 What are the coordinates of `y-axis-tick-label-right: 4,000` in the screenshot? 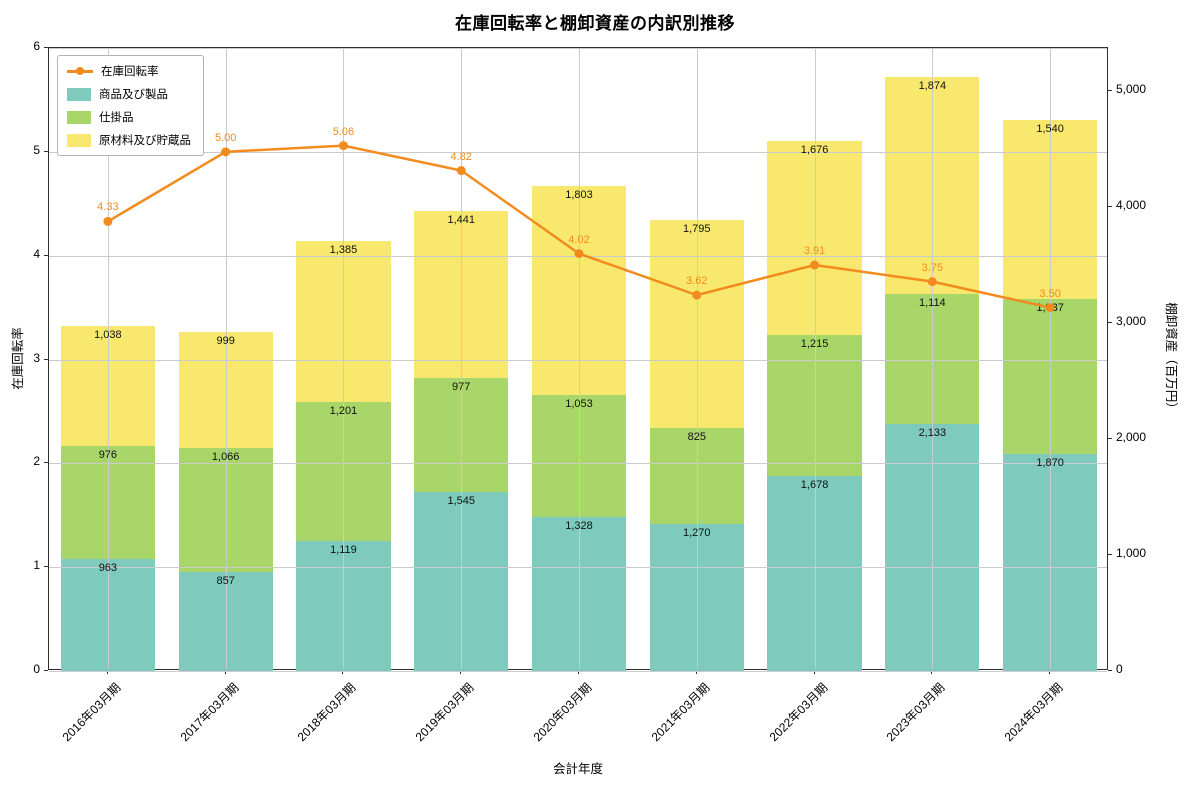 It's located at (1131, 204).